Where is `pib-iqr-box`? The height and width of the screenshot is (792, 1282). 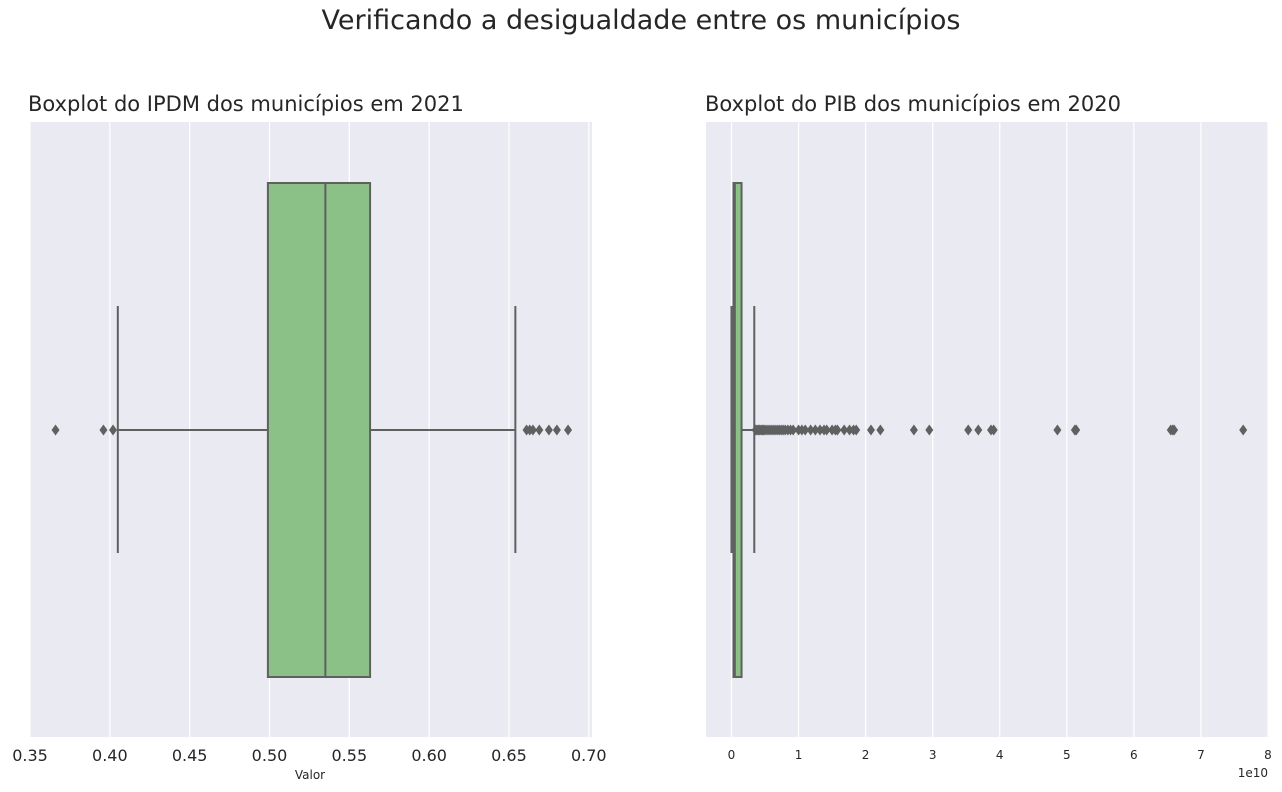 pib-iqr-box is located at coordinates (737, 430).